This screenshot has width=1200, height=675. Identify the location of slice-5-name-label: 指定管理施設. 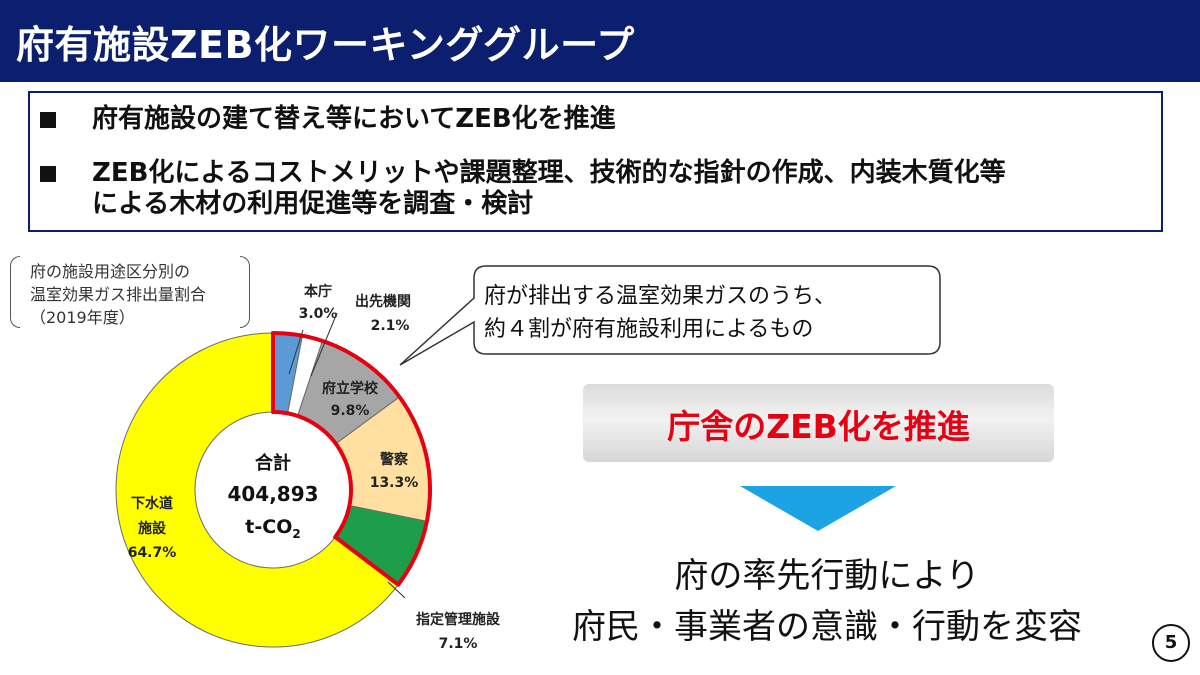
(458, 619).